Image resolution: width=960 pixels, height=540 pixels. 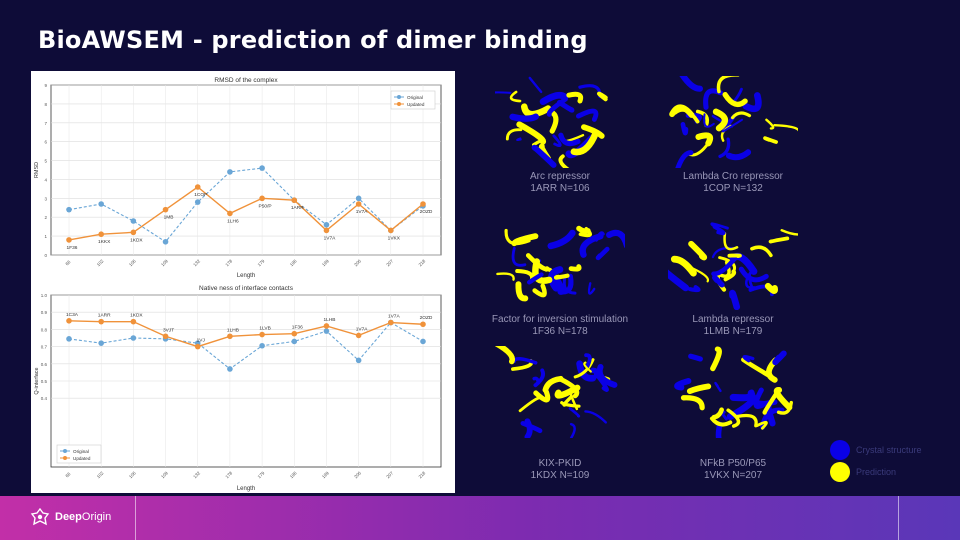 What do you see at coordinates (201, 341) in the screenshot?
I see `chart2-point-label: 1VJ` at bounding box center [201, 341].